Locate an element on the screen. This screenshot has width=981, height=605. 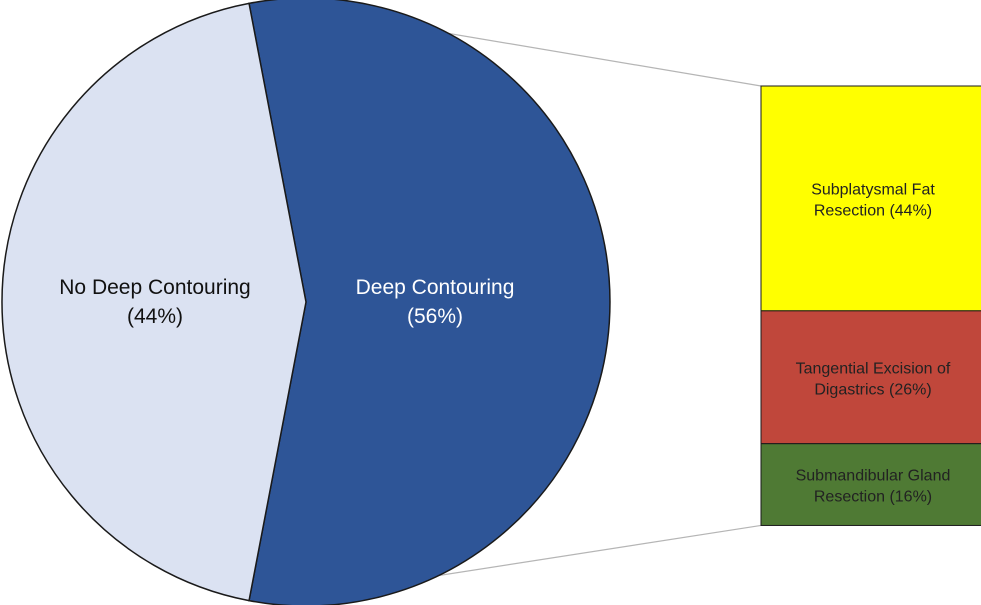
bar-label-tangential-excision-of: Tangential Excision of Digastrics (26%) is located at coordinates (873, 379).